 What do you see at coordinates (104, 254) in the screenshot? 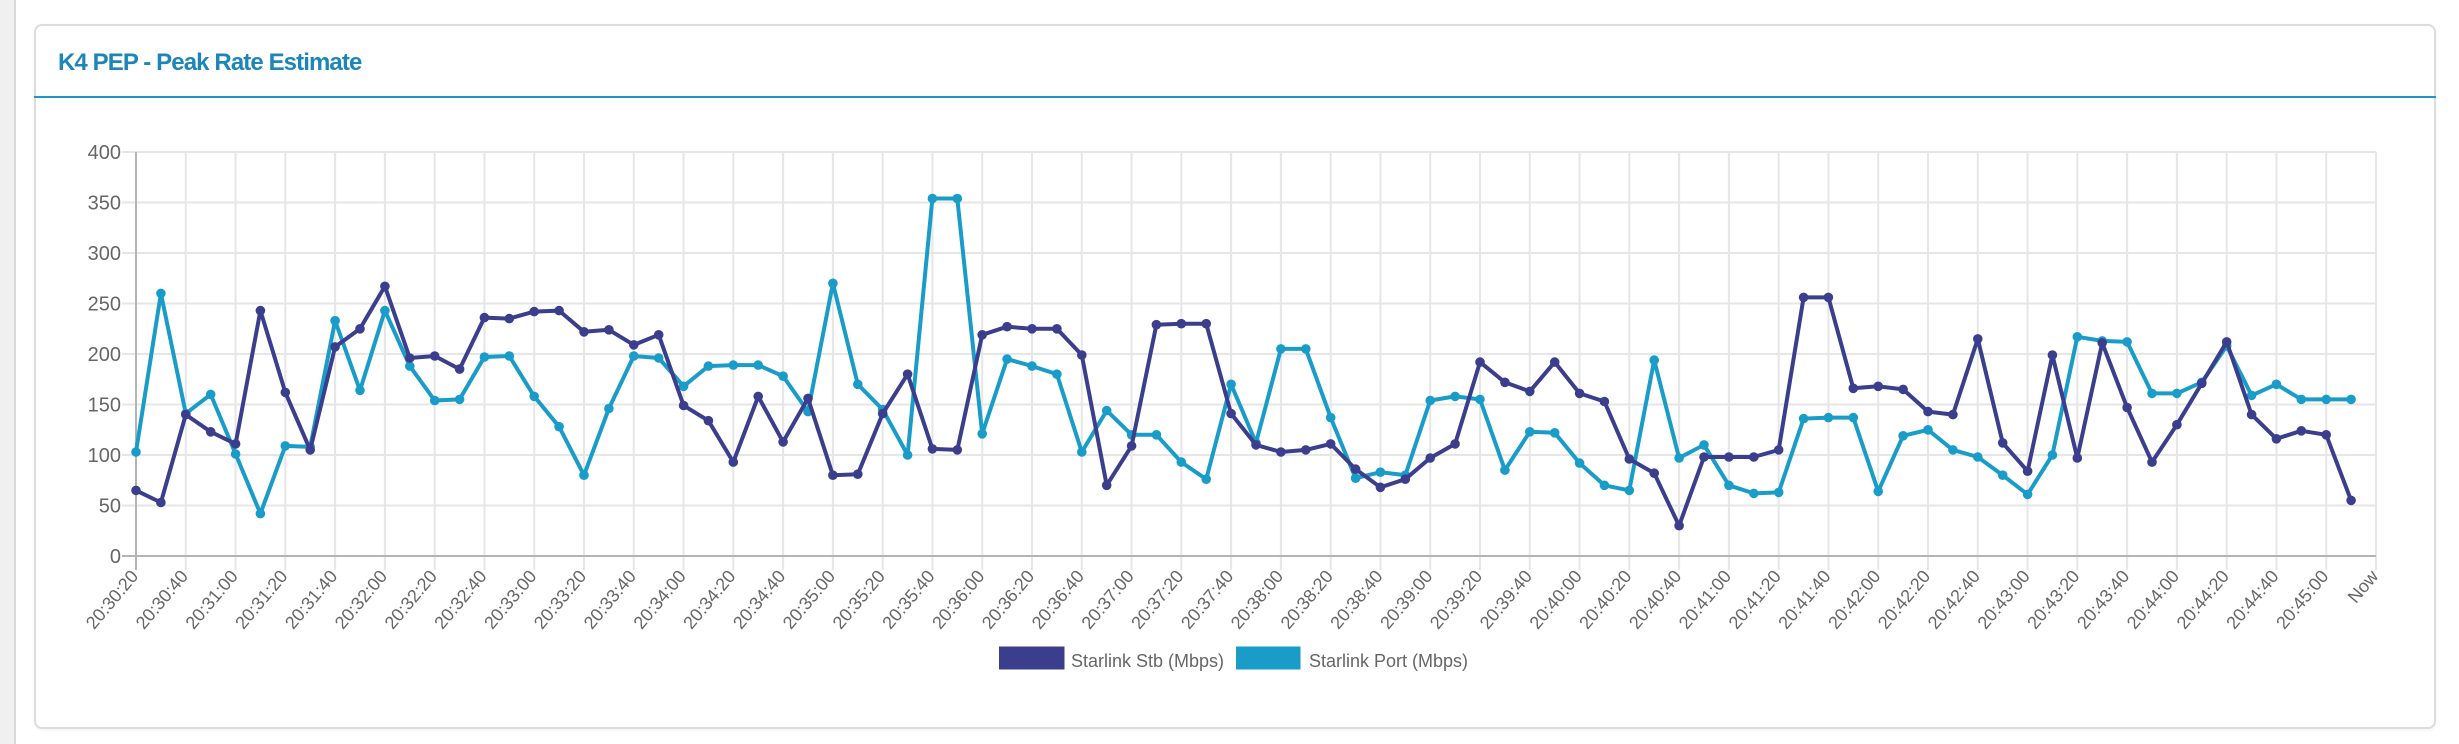
I see `svg-text: 300` at bounding box center [104, 254].